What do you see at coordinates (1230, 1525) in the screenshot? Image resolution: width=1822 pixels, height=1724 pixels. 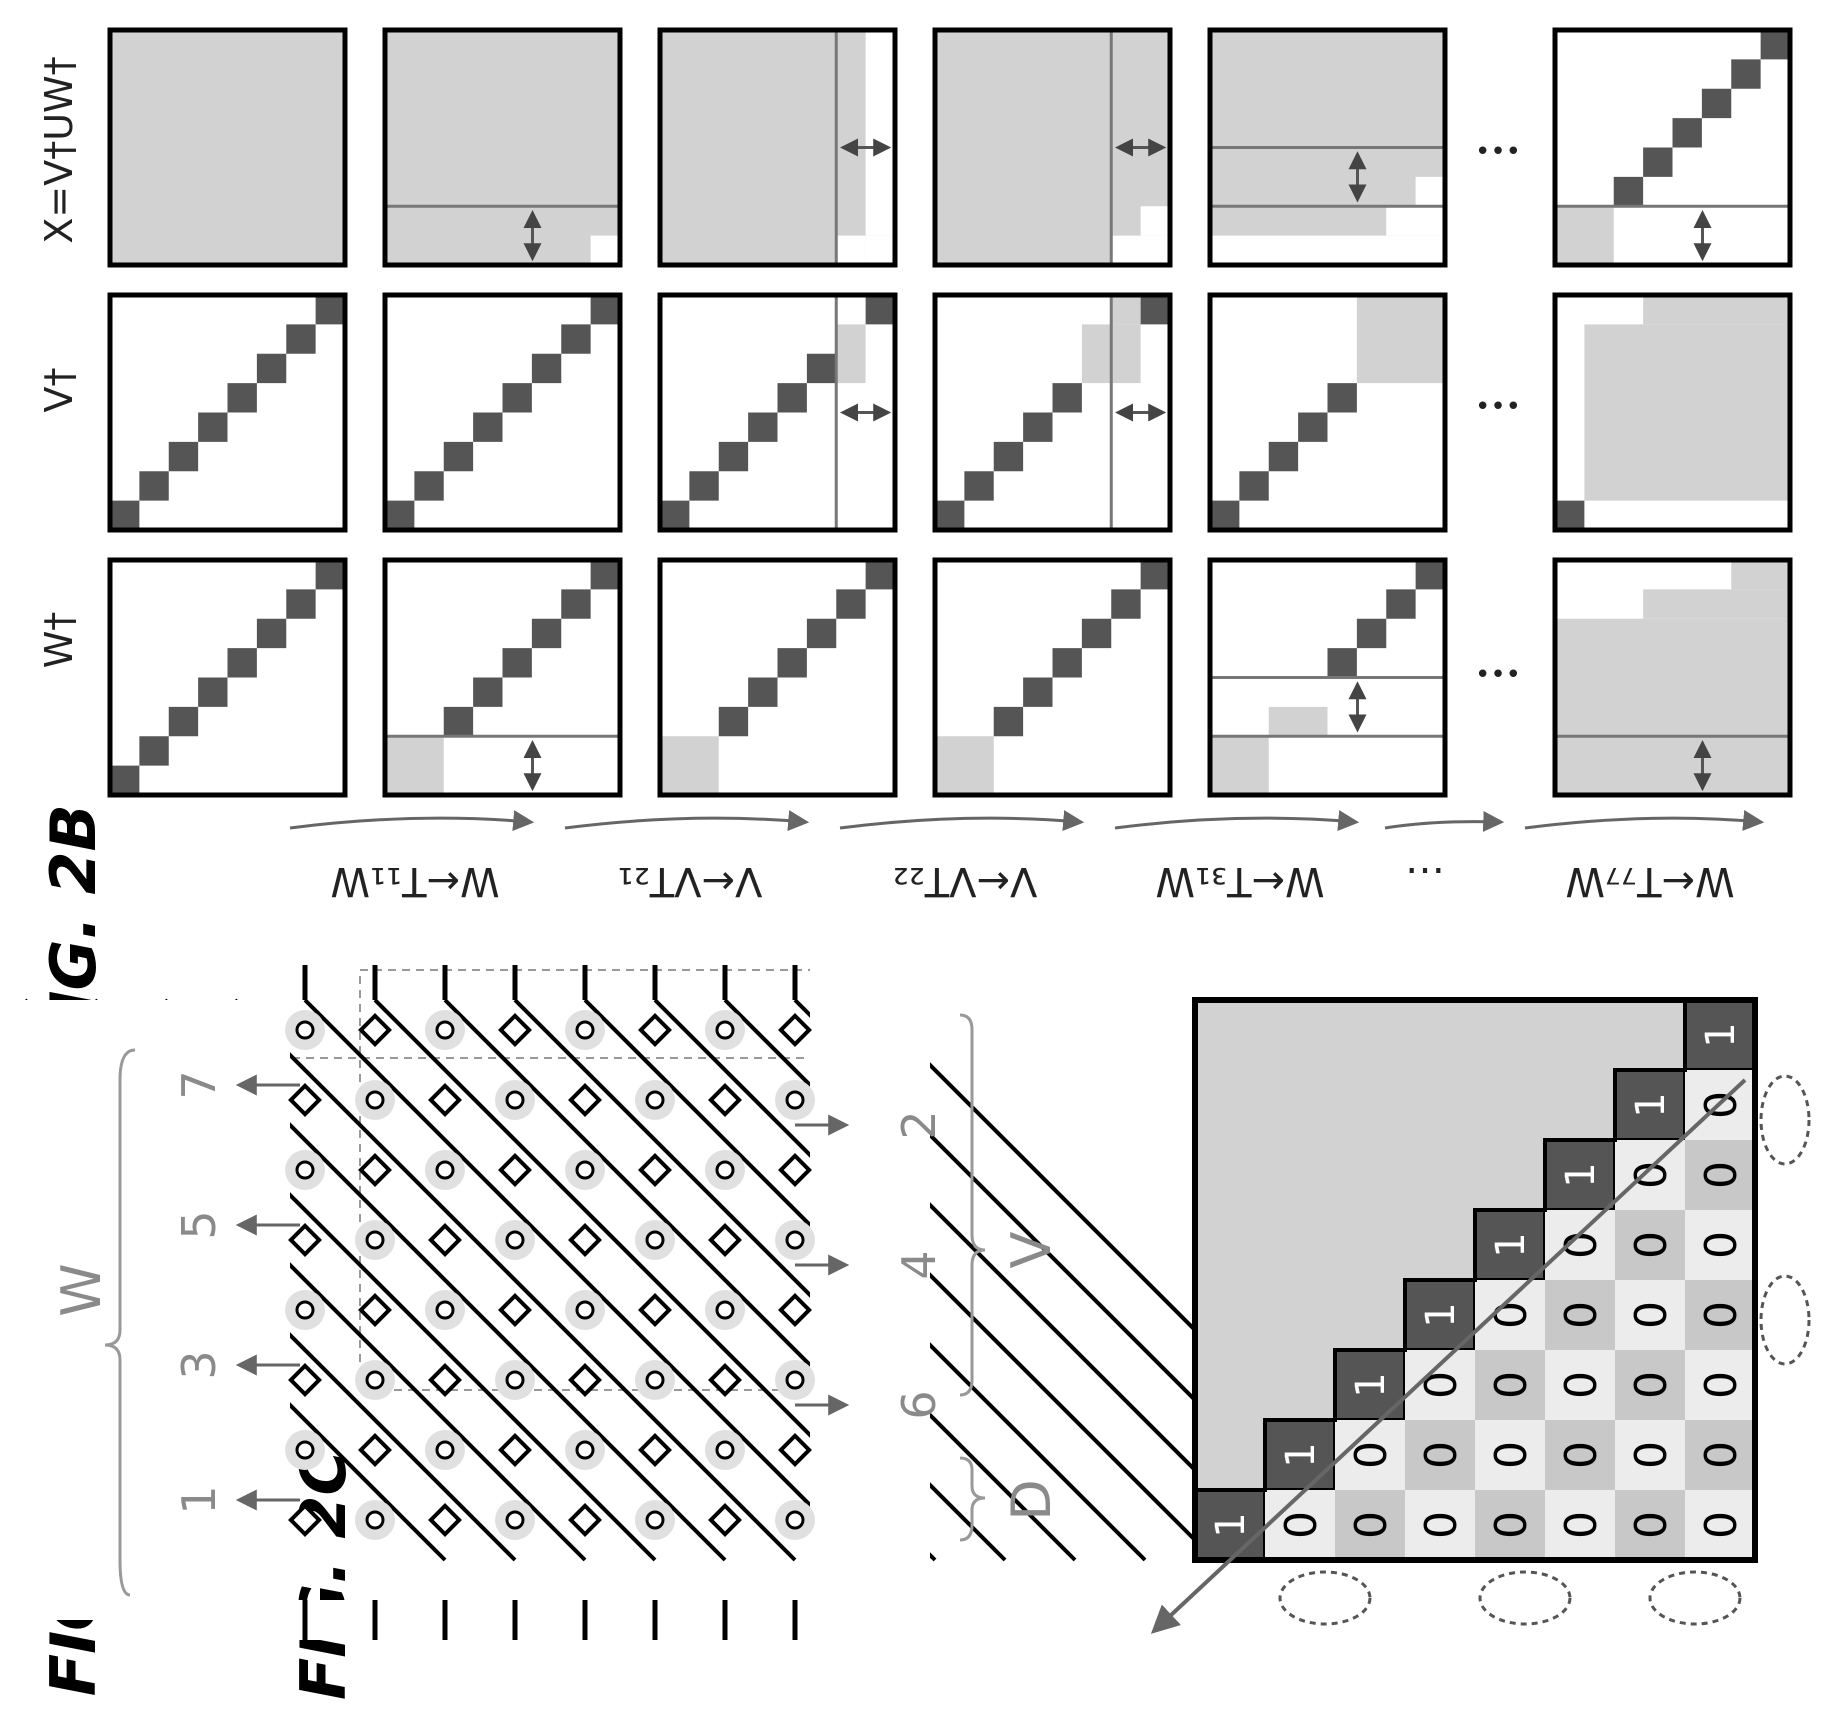 I see `diagonal-one-cell` at bounding box center [1230, 1525].